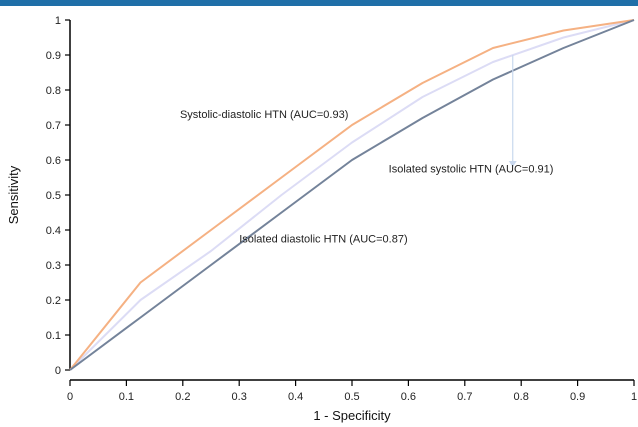  I want to click on annotation-pointer, so click(512, 111).